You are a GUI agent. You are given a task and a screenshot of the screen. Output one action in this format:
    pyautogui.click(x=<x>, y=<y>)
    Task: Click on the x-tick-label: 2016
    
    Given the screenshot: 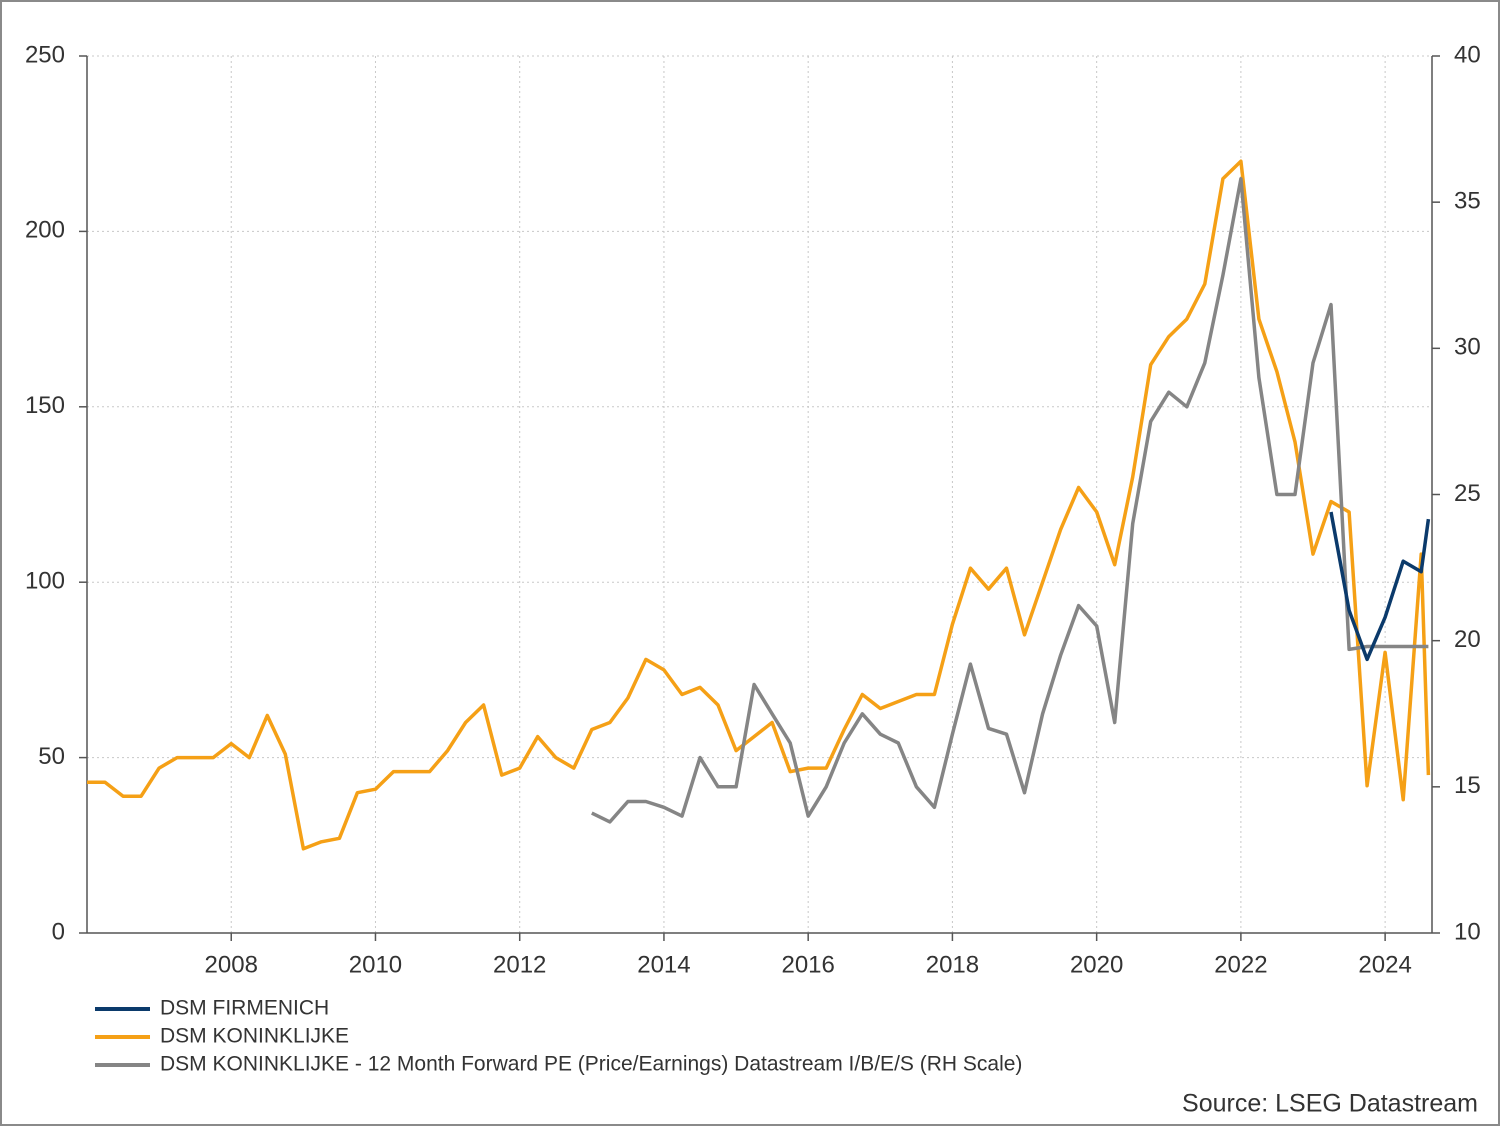 What is the action you would take?
    pyautogui.click(x=807, y=964)
    